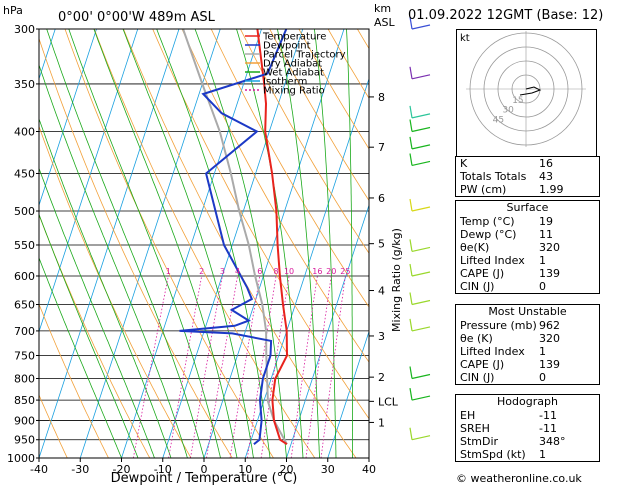 The width and height of the screenshot is (629, 486). I want to click on pressure-tick-label: 350, so click(24, 84).